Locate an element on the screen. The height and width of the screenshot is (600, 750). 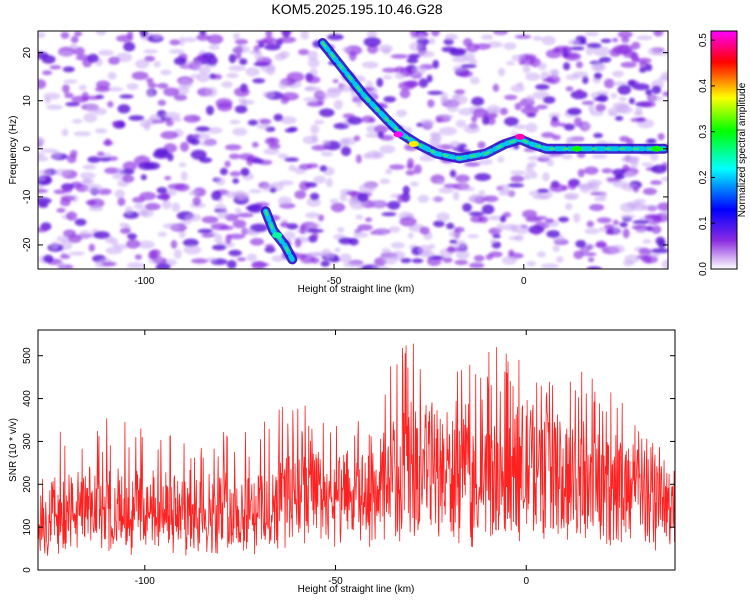
spectrogram-xlabel: Height of straight line (km) is located at coordinates (356, 289).